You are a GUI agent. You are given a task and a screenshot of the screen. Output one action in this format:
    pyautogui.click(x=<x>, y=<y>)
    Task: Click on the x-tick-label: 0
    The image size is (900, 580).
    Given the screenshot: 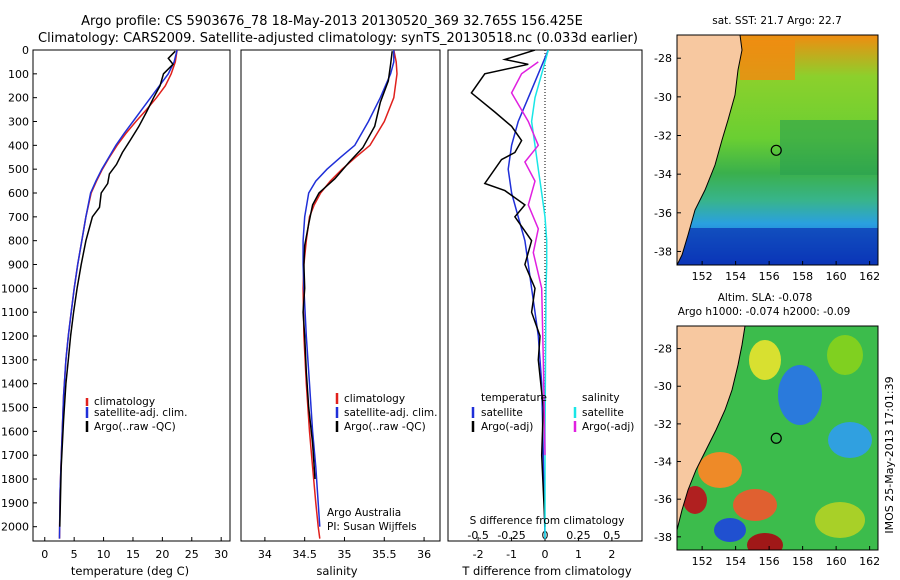 What is the action you would take?
    pyautogui.click(x=545, y=554)
    